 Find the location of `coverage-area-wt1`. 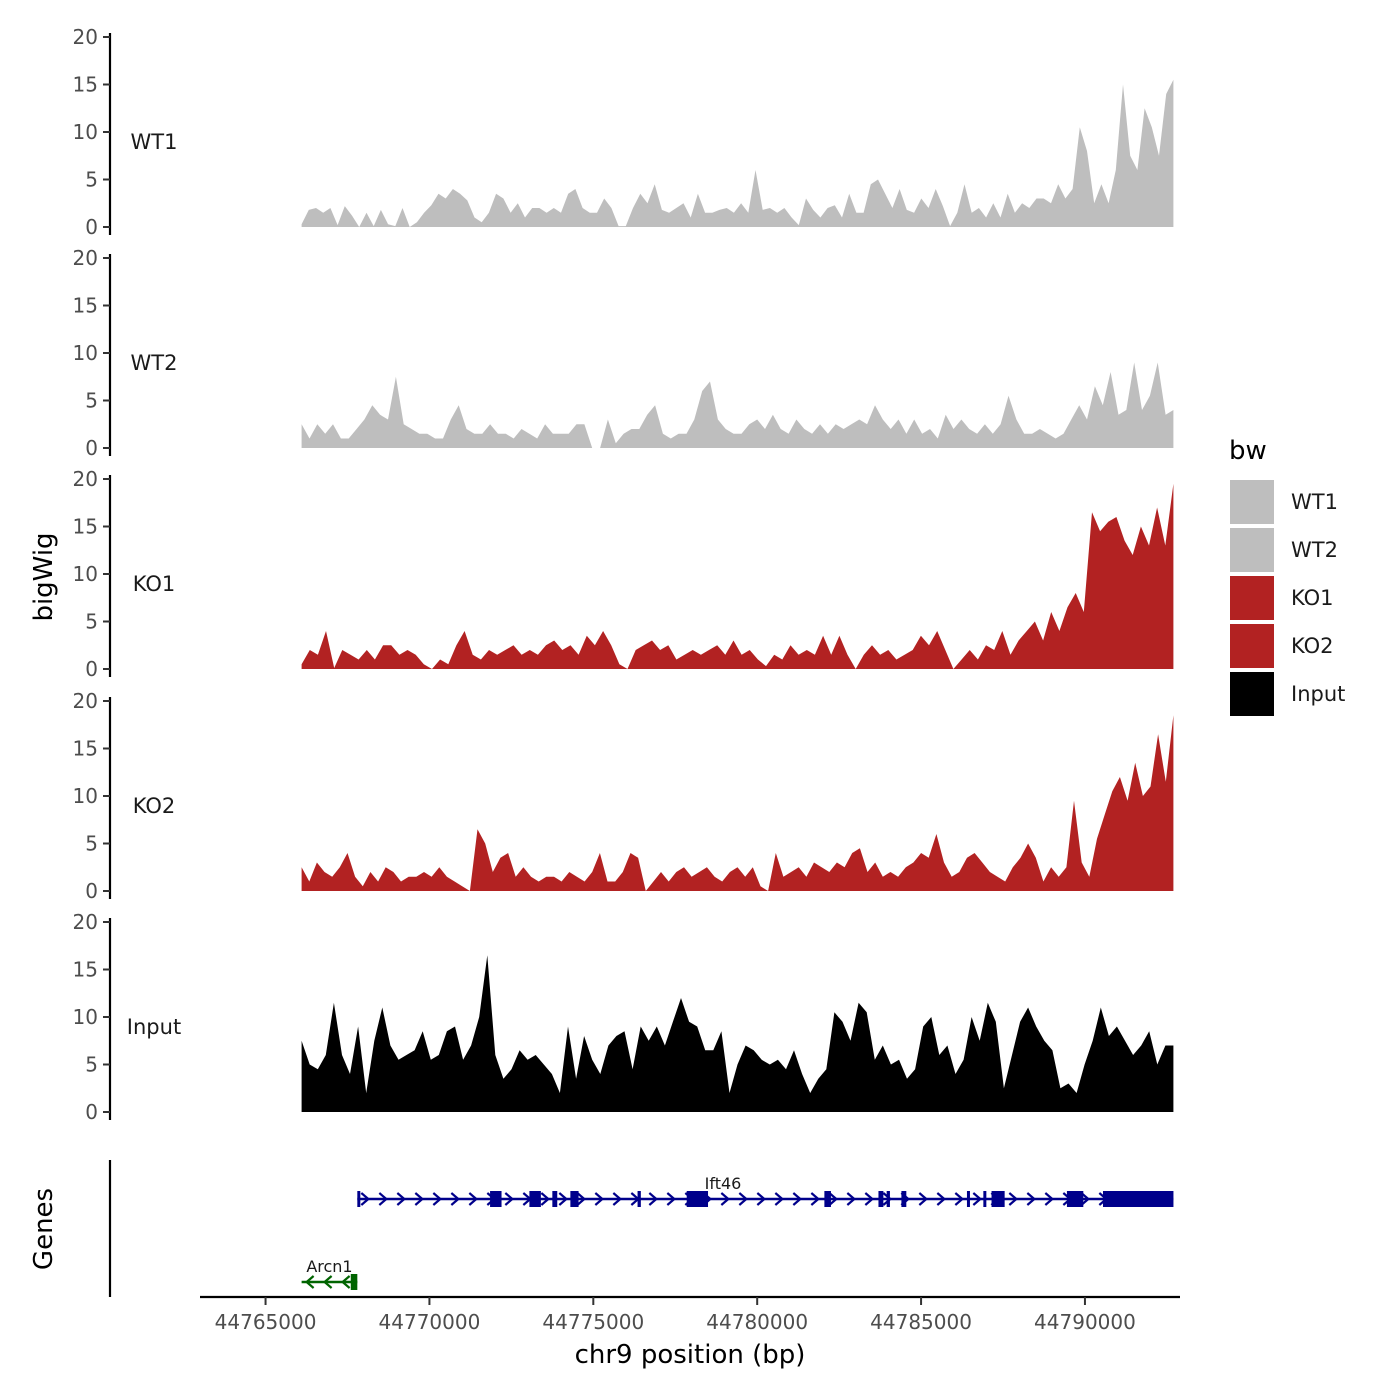

coverage-area-wt1 is located at coordinates (737, 153).